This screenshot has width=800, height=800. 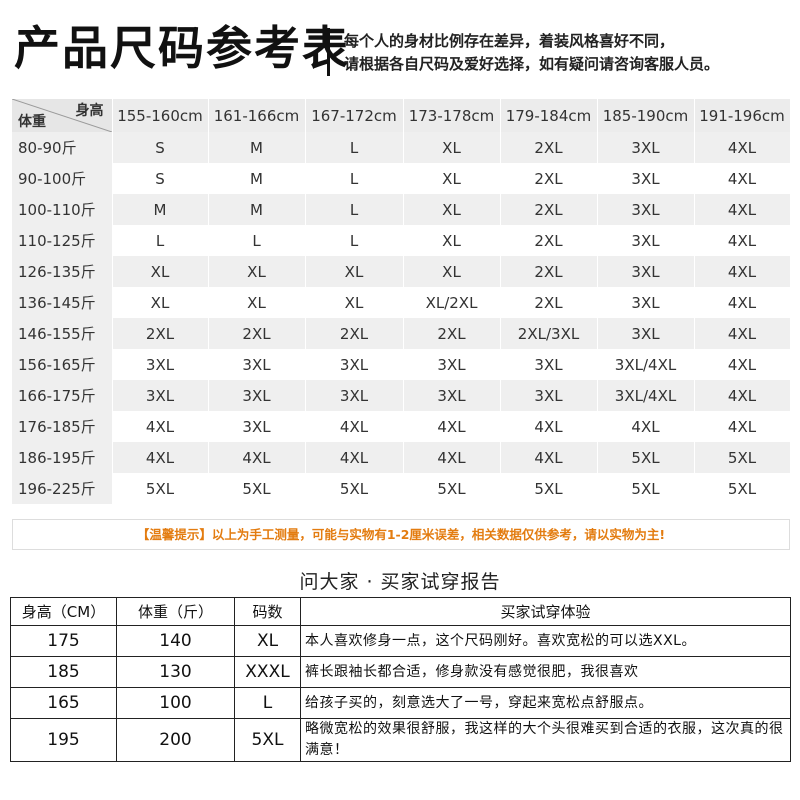 I want to click on weight-range-cell: 146-155斤, so click(x=62, y=333).